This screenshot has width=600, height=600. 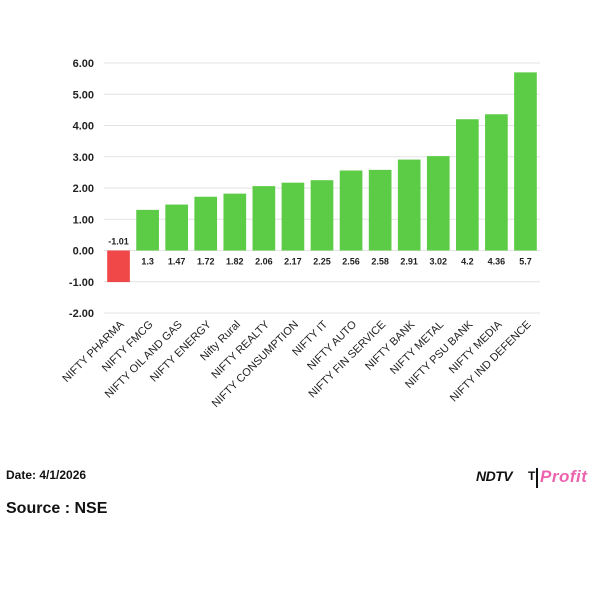 What do you see at coordinates (147, 262) in the screenshot?
I see `data-label: 1.3` at bounding box center [147, 262].